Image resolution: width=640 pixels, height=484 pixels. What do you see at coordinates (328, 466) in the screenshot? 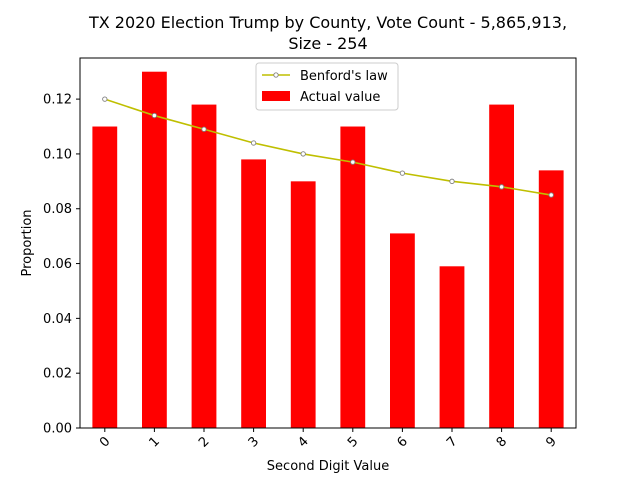
I see `x-axis-label: Second Digit Value` at bounding box center [328, 466].